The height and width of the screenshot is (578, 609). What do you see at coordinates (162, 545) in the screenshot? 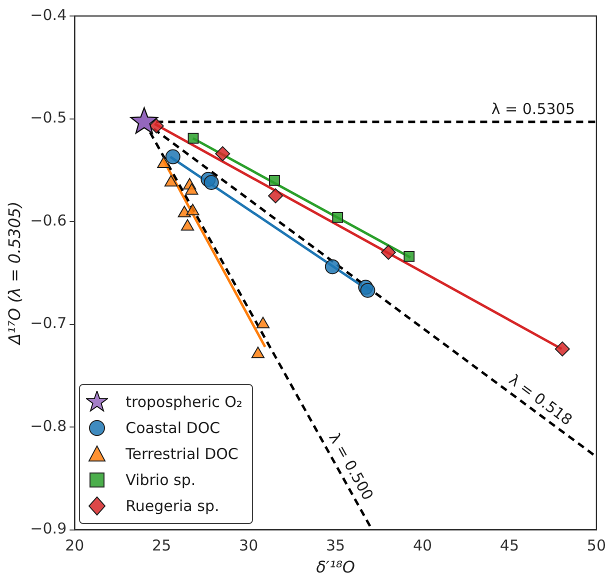
I see `x-tick-label: 25` at bounding box center [162, 545].